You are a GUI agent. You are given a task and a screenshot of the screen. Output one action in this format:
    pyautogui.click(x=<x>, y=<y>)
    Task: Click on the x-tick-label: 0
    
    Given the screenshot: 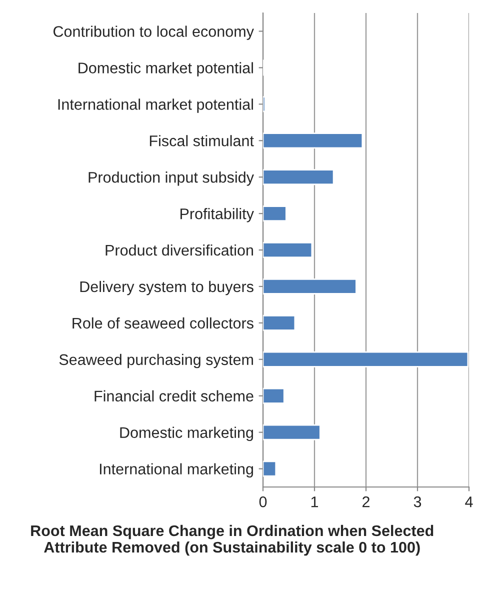 What is the action you would take?
    pyautogui.click(x=263, y=502)
    